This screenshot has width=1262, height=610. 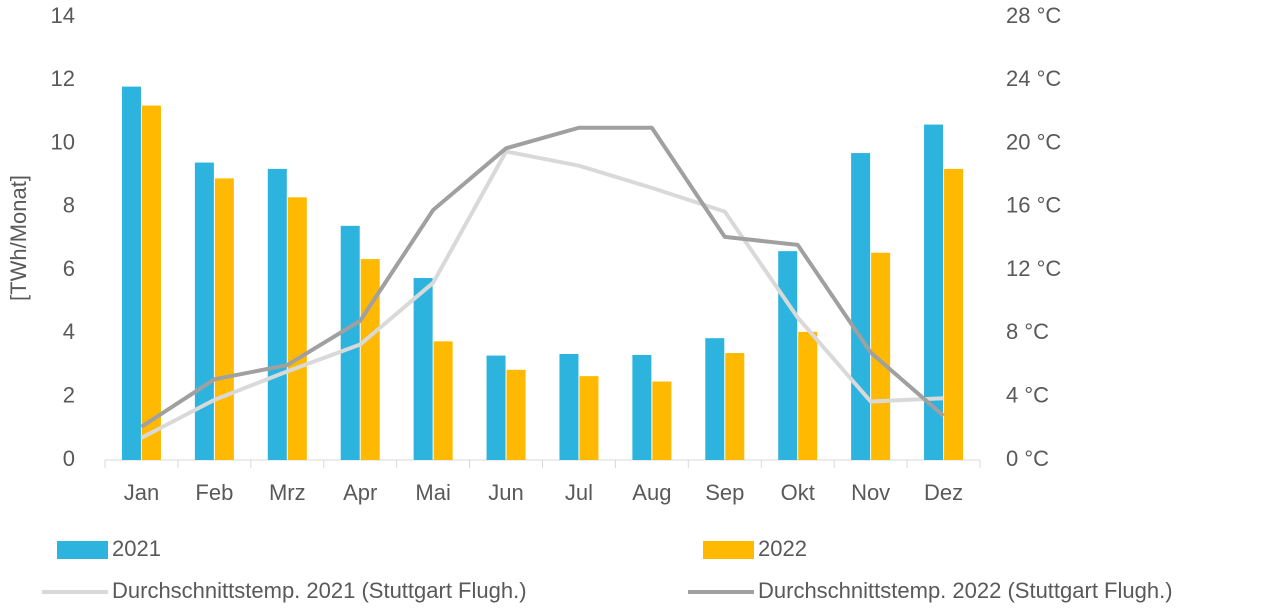 I want to click on x-tick-label: Jul, so click(x=579, y=492).